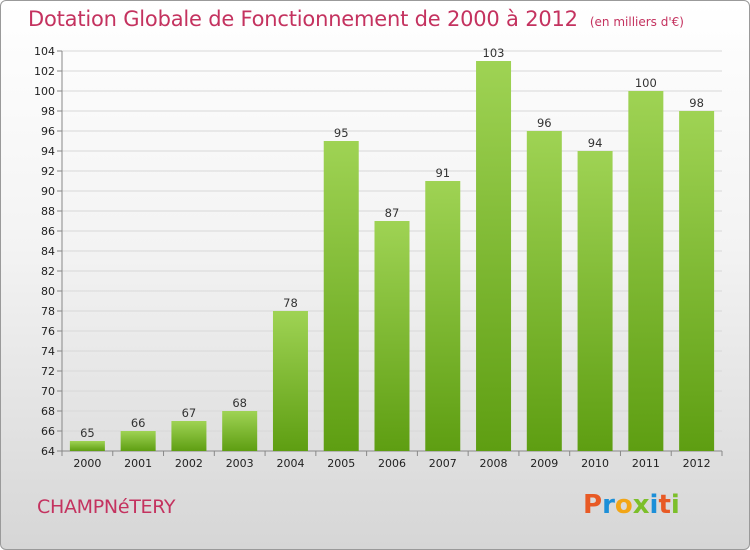 This screenshot has width=750, height=550. I want to click on data-label-2011: 100, so click(646, 83).